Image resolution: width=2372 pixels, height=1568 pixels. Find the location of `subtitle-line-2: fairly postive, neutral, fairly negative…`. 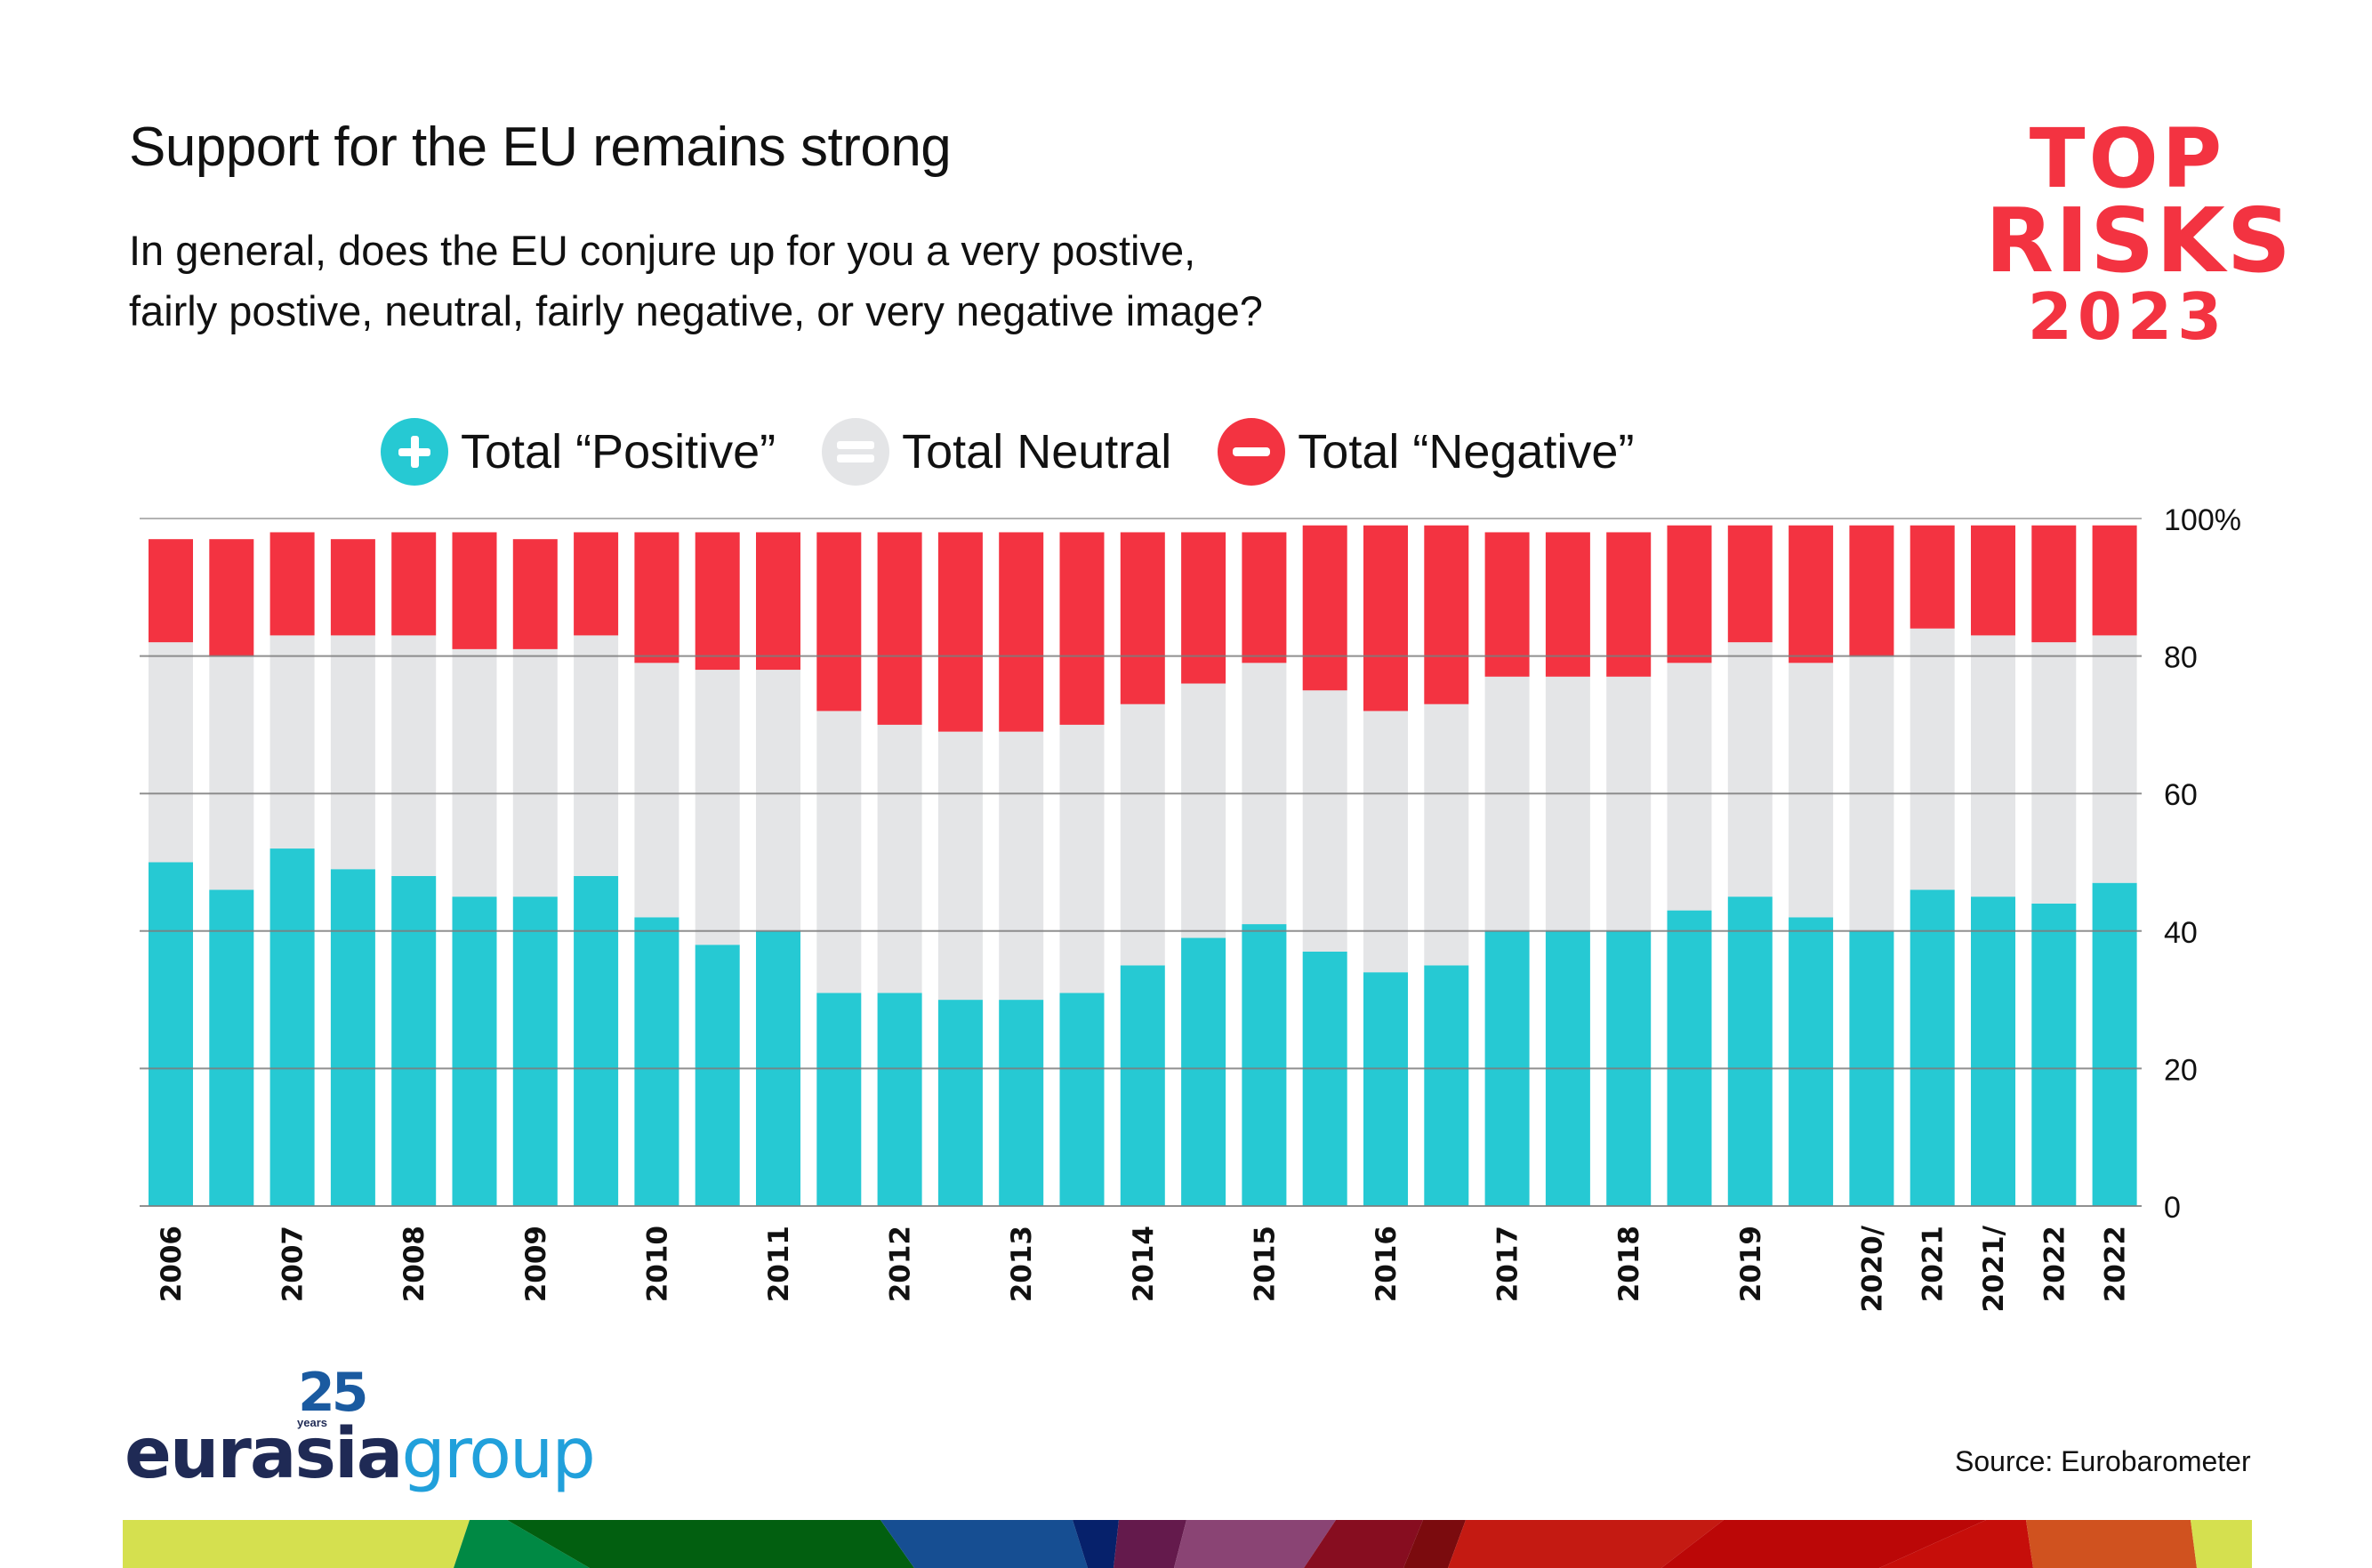

subtitle-line-2: fairly postive, neutral, fairly negative… is located at coordinates (696, 310).